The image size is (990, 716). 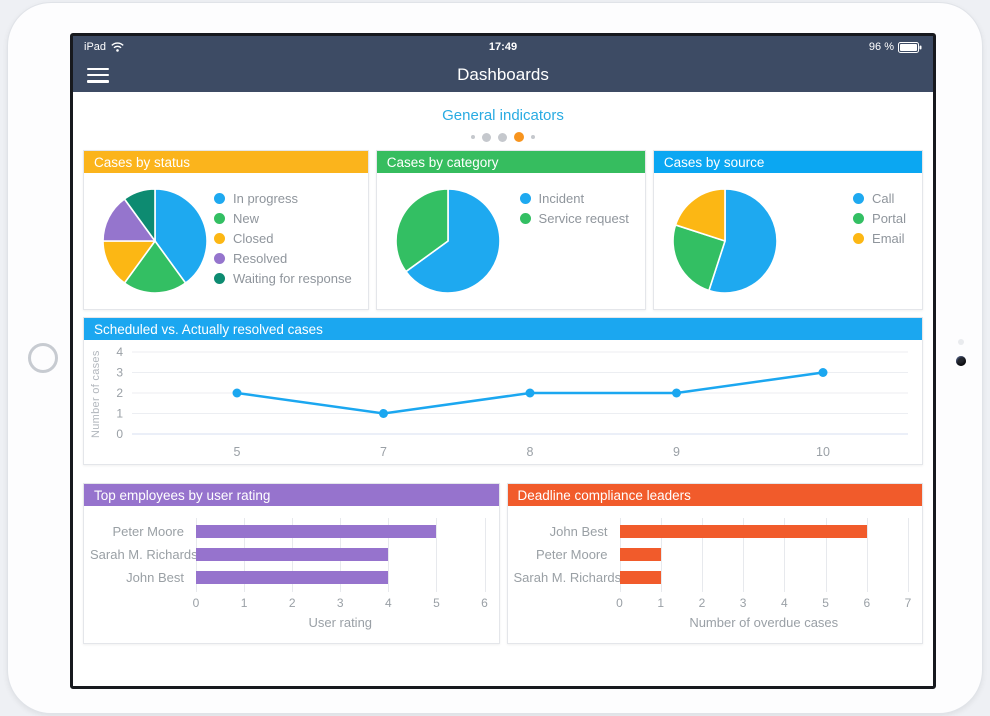 I want to click on legend-item: Email, so click(x=879, y=238).